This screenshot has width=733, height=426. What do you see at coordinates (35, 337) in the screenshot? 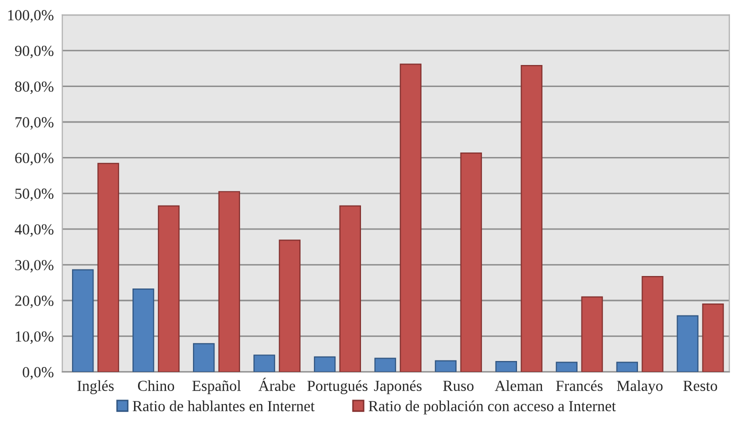
I see `y-tick-label: 10,0%` at bounding box center [35, 337].